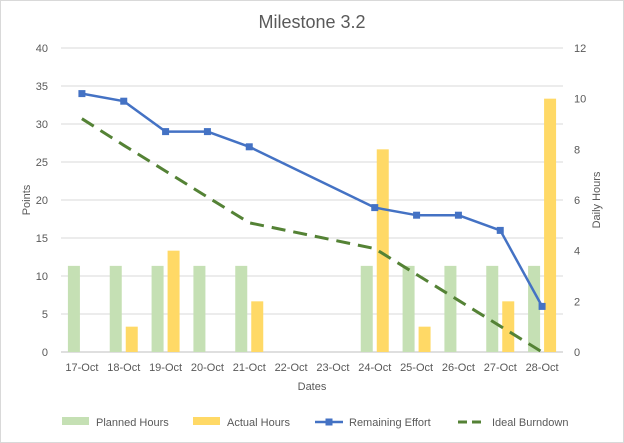  Describe the element at coordinates (530, 423) in the screenshot. I see `legend-label-ideal-burndown: Ideal Burndown` at that location.